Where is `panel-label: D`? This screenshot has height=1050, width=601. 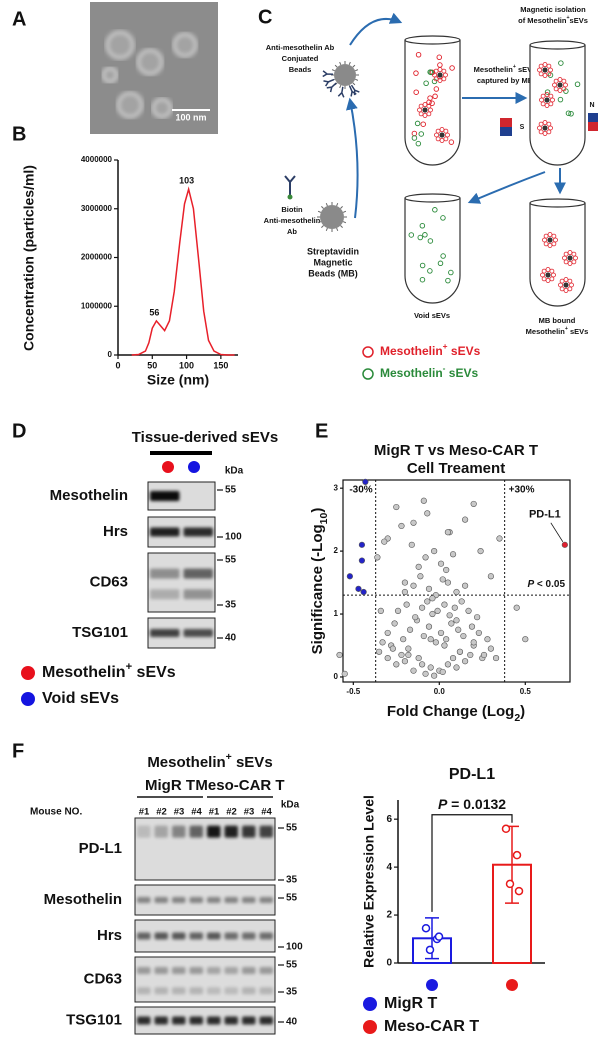
panel-label: D is located at coordinates (19, 431).